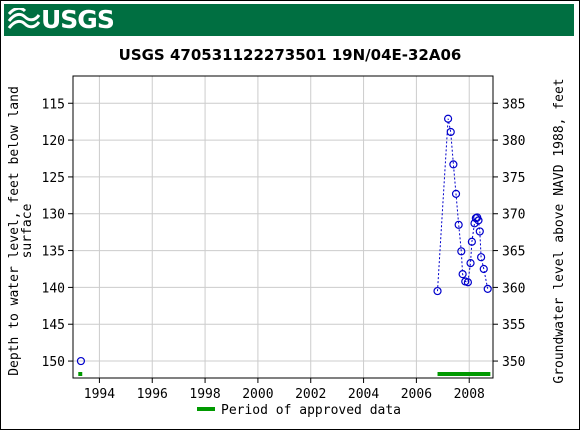 The height and width of the screenshot is (430, 580). Describe the element at coordinates (513, 252) in the screenshot. I see `y-tick-label-right: 365` at that location.